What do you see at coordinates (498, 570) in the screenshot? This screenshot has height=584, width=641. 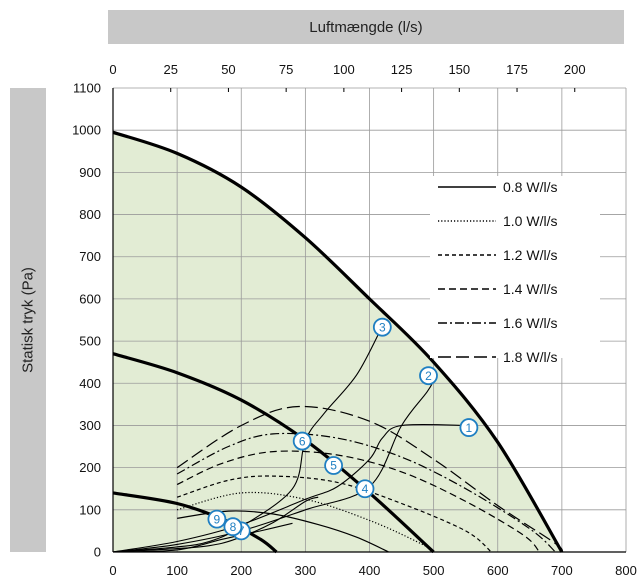 I see `x-tick-label: 600` at bounding box center [498, 570].